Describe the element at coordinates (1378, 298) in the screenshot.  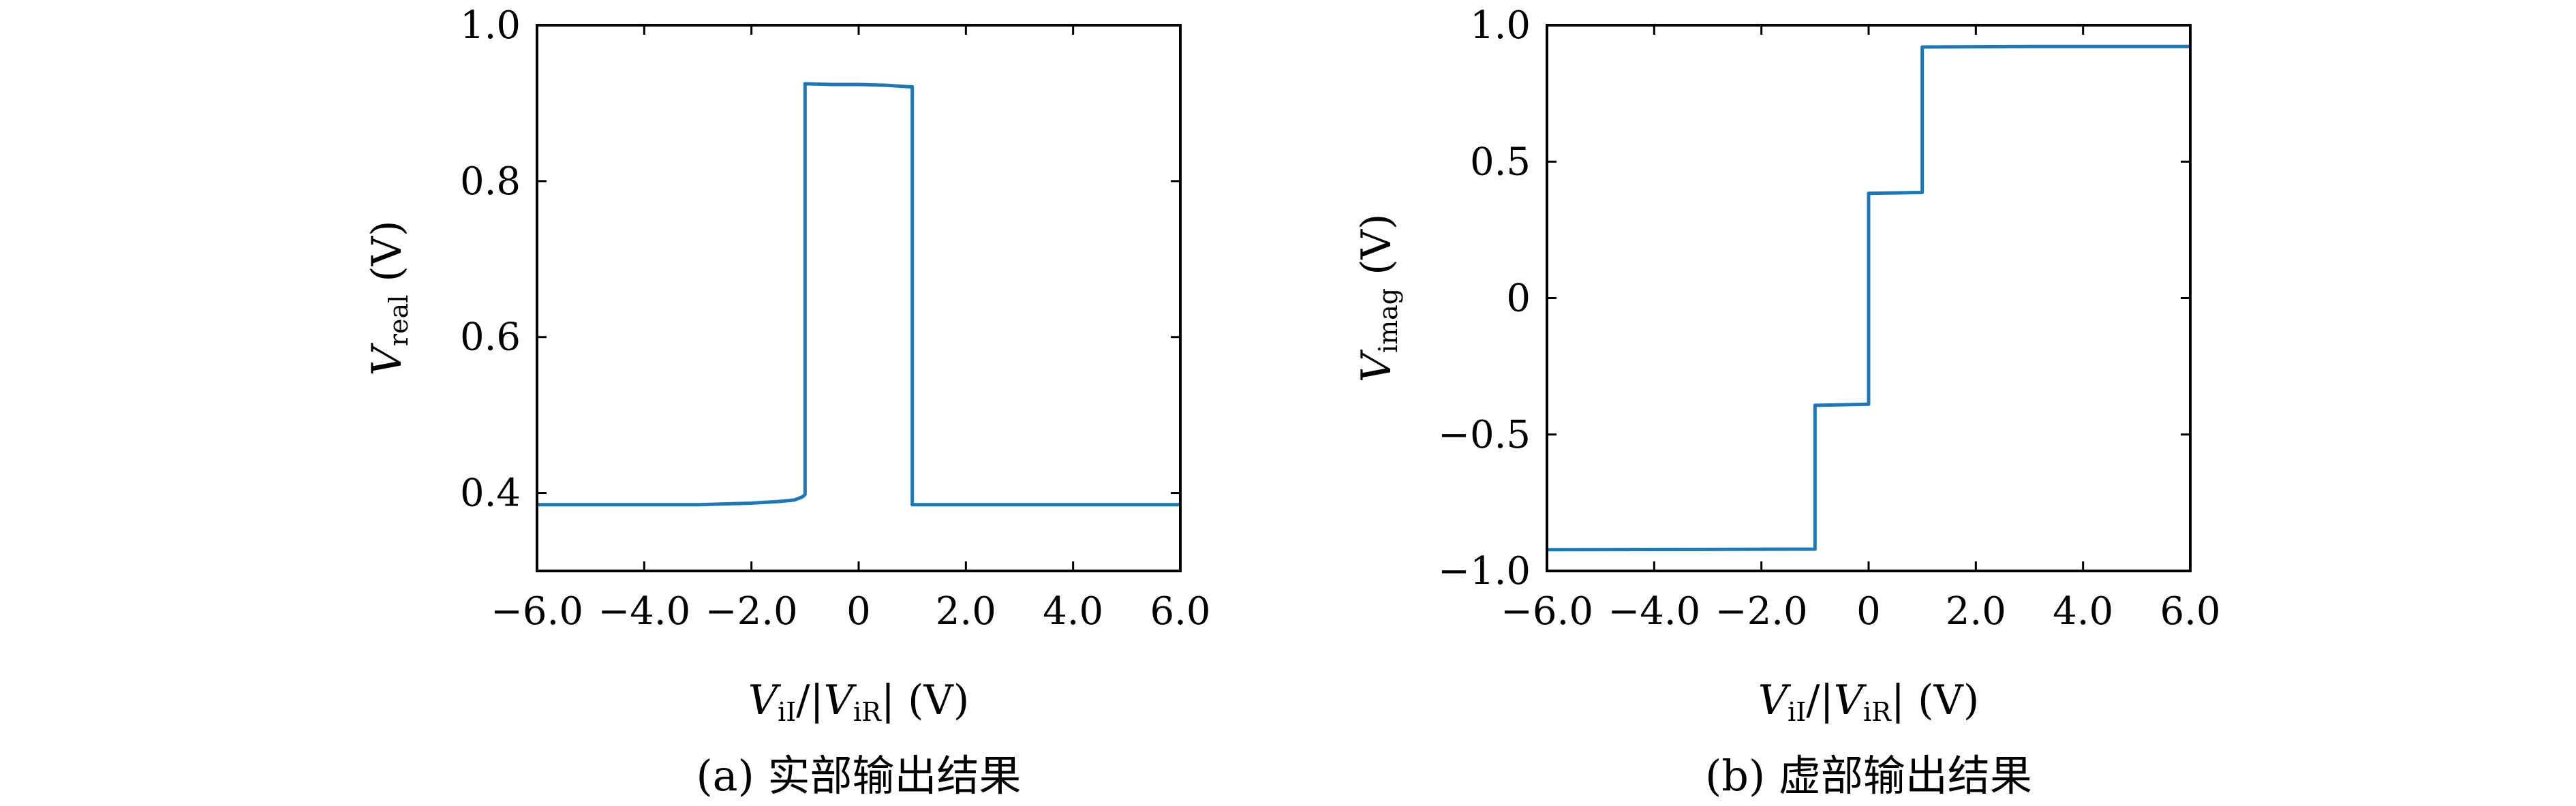
I see `panel-b-y-axis-label: Vimag (V)` at that location.